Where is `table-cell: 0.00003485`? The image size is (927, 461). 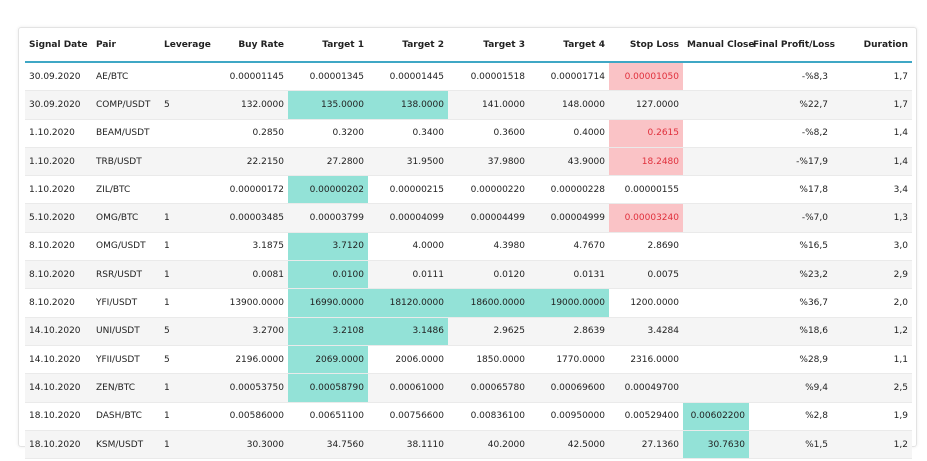 table-cell: 0.00003485 is located at coordinates (249, 218).